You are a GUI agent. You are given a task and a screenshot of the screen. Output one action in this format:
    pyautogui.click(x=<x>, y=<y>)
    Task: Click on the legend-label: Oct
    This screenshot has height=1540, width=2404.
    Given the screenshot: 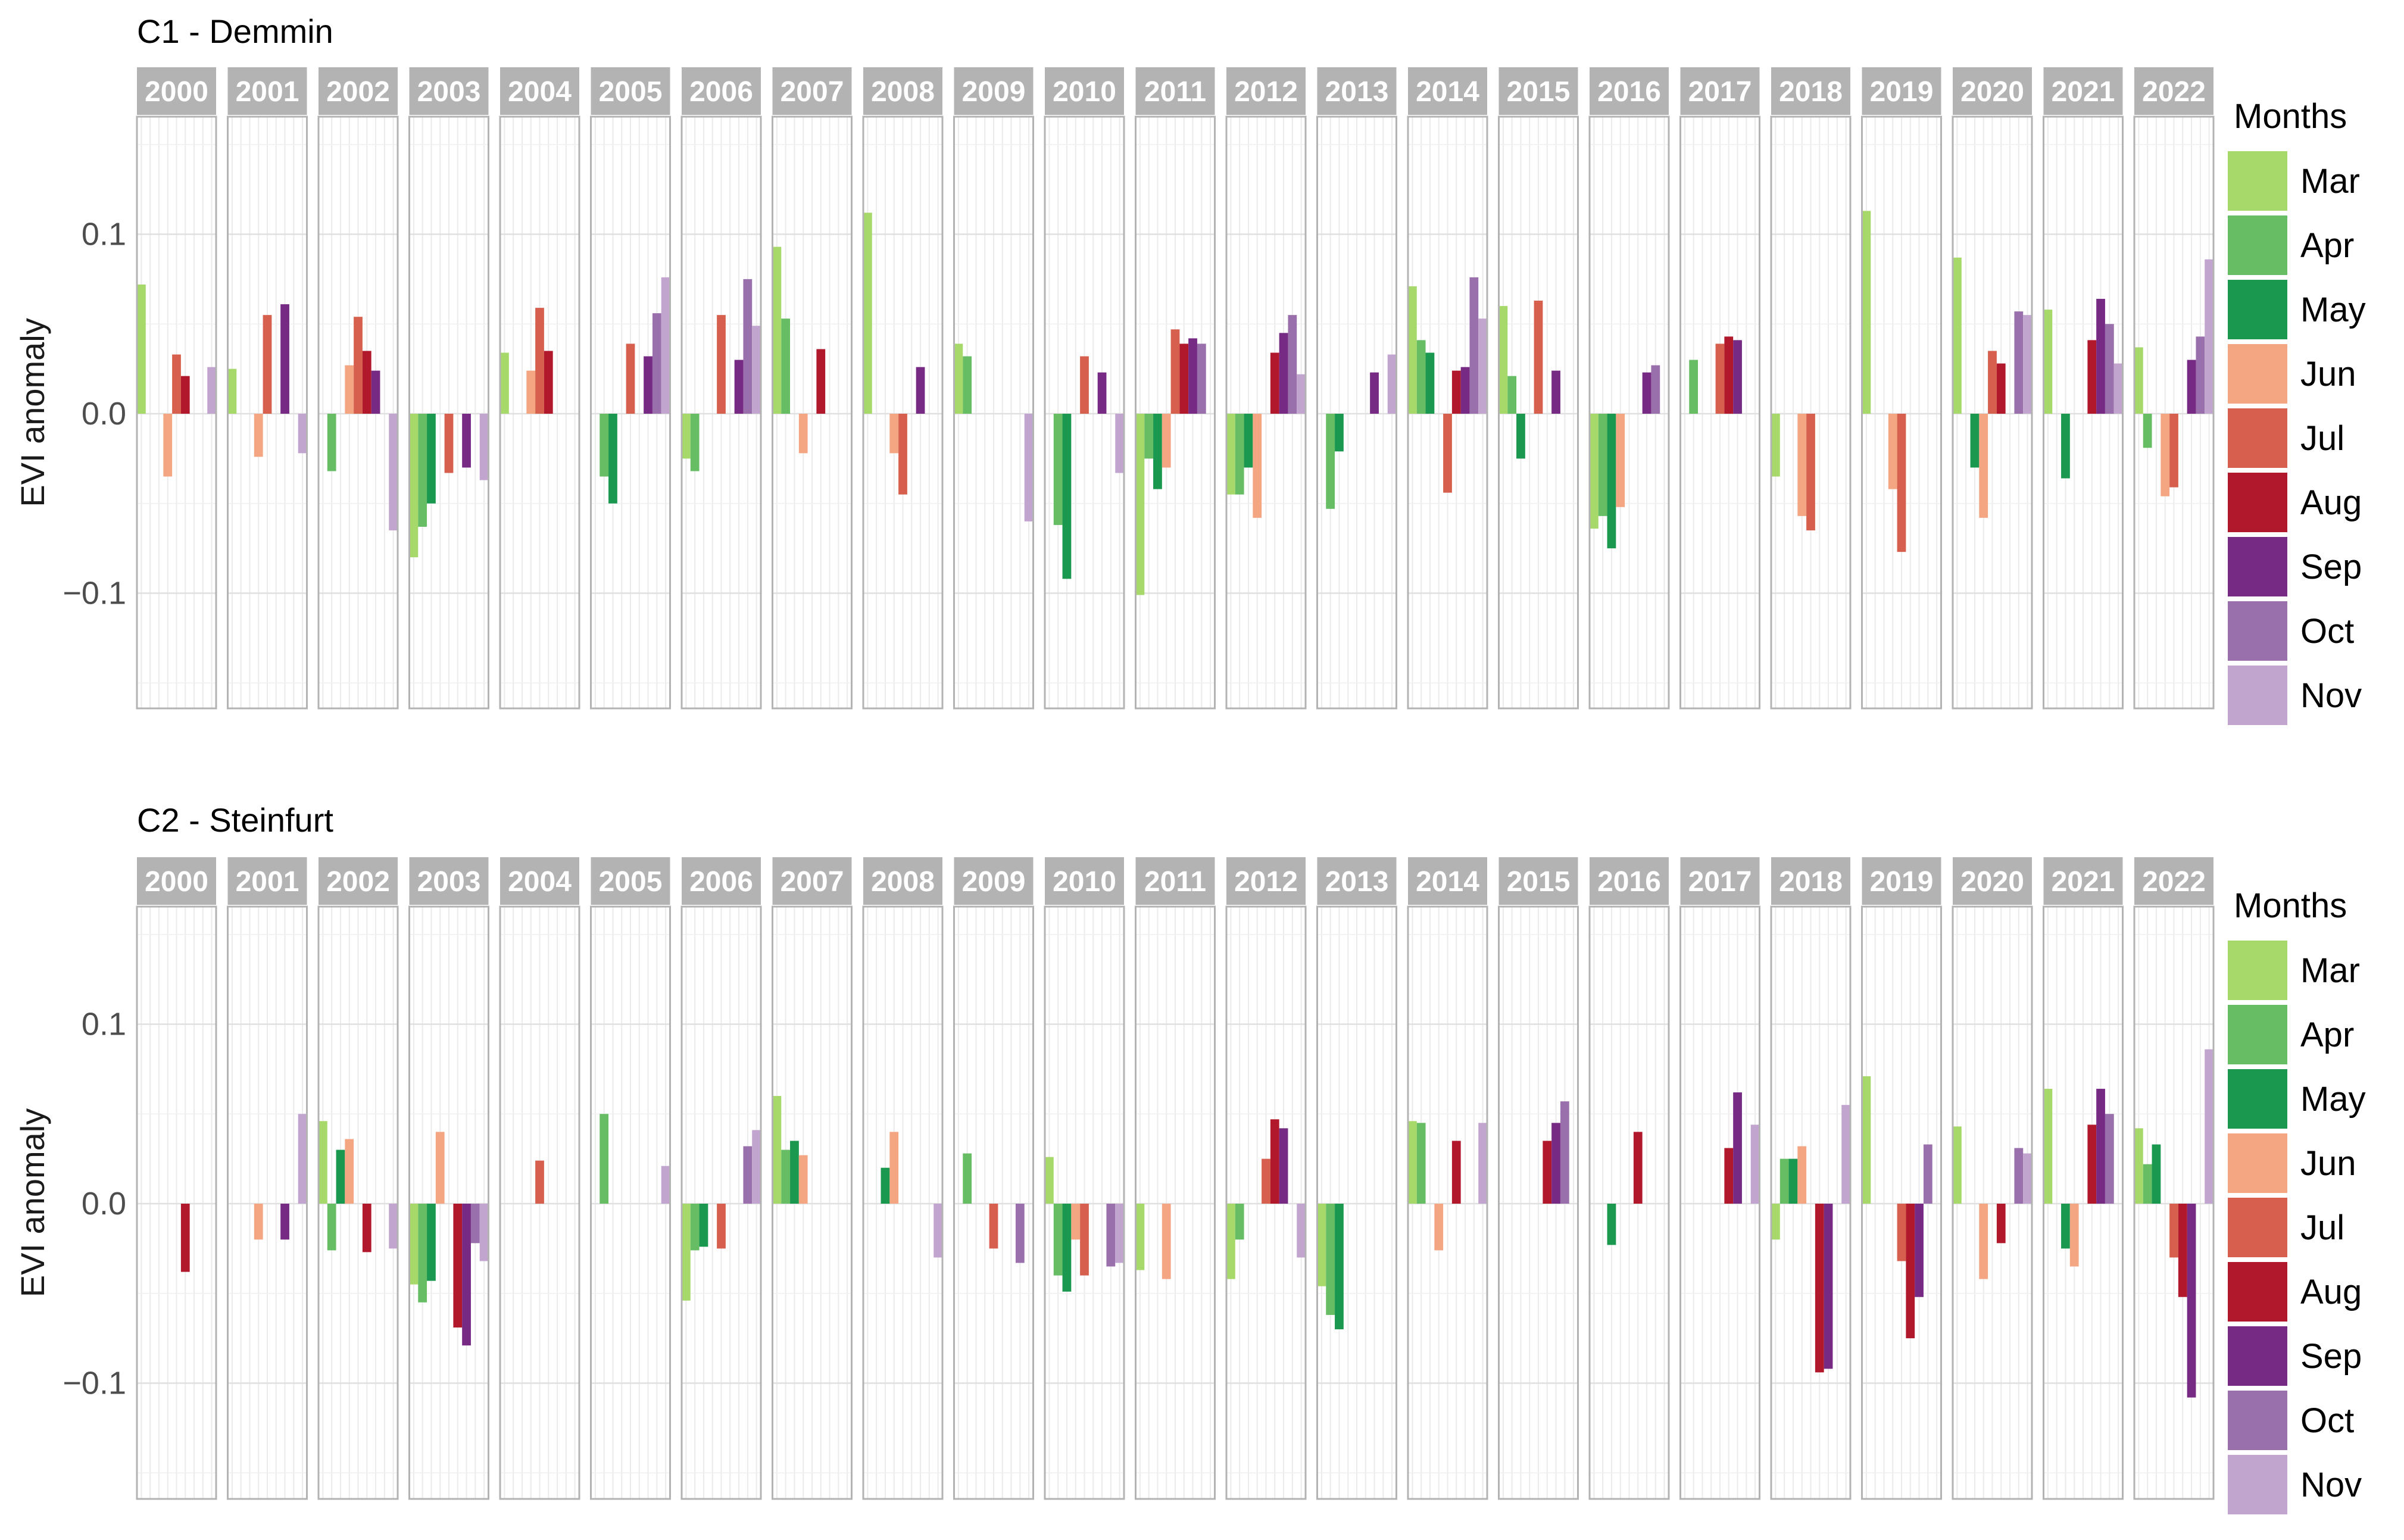 What is the action you would take?
    pyautogui.click(x=2327, y=631)
    